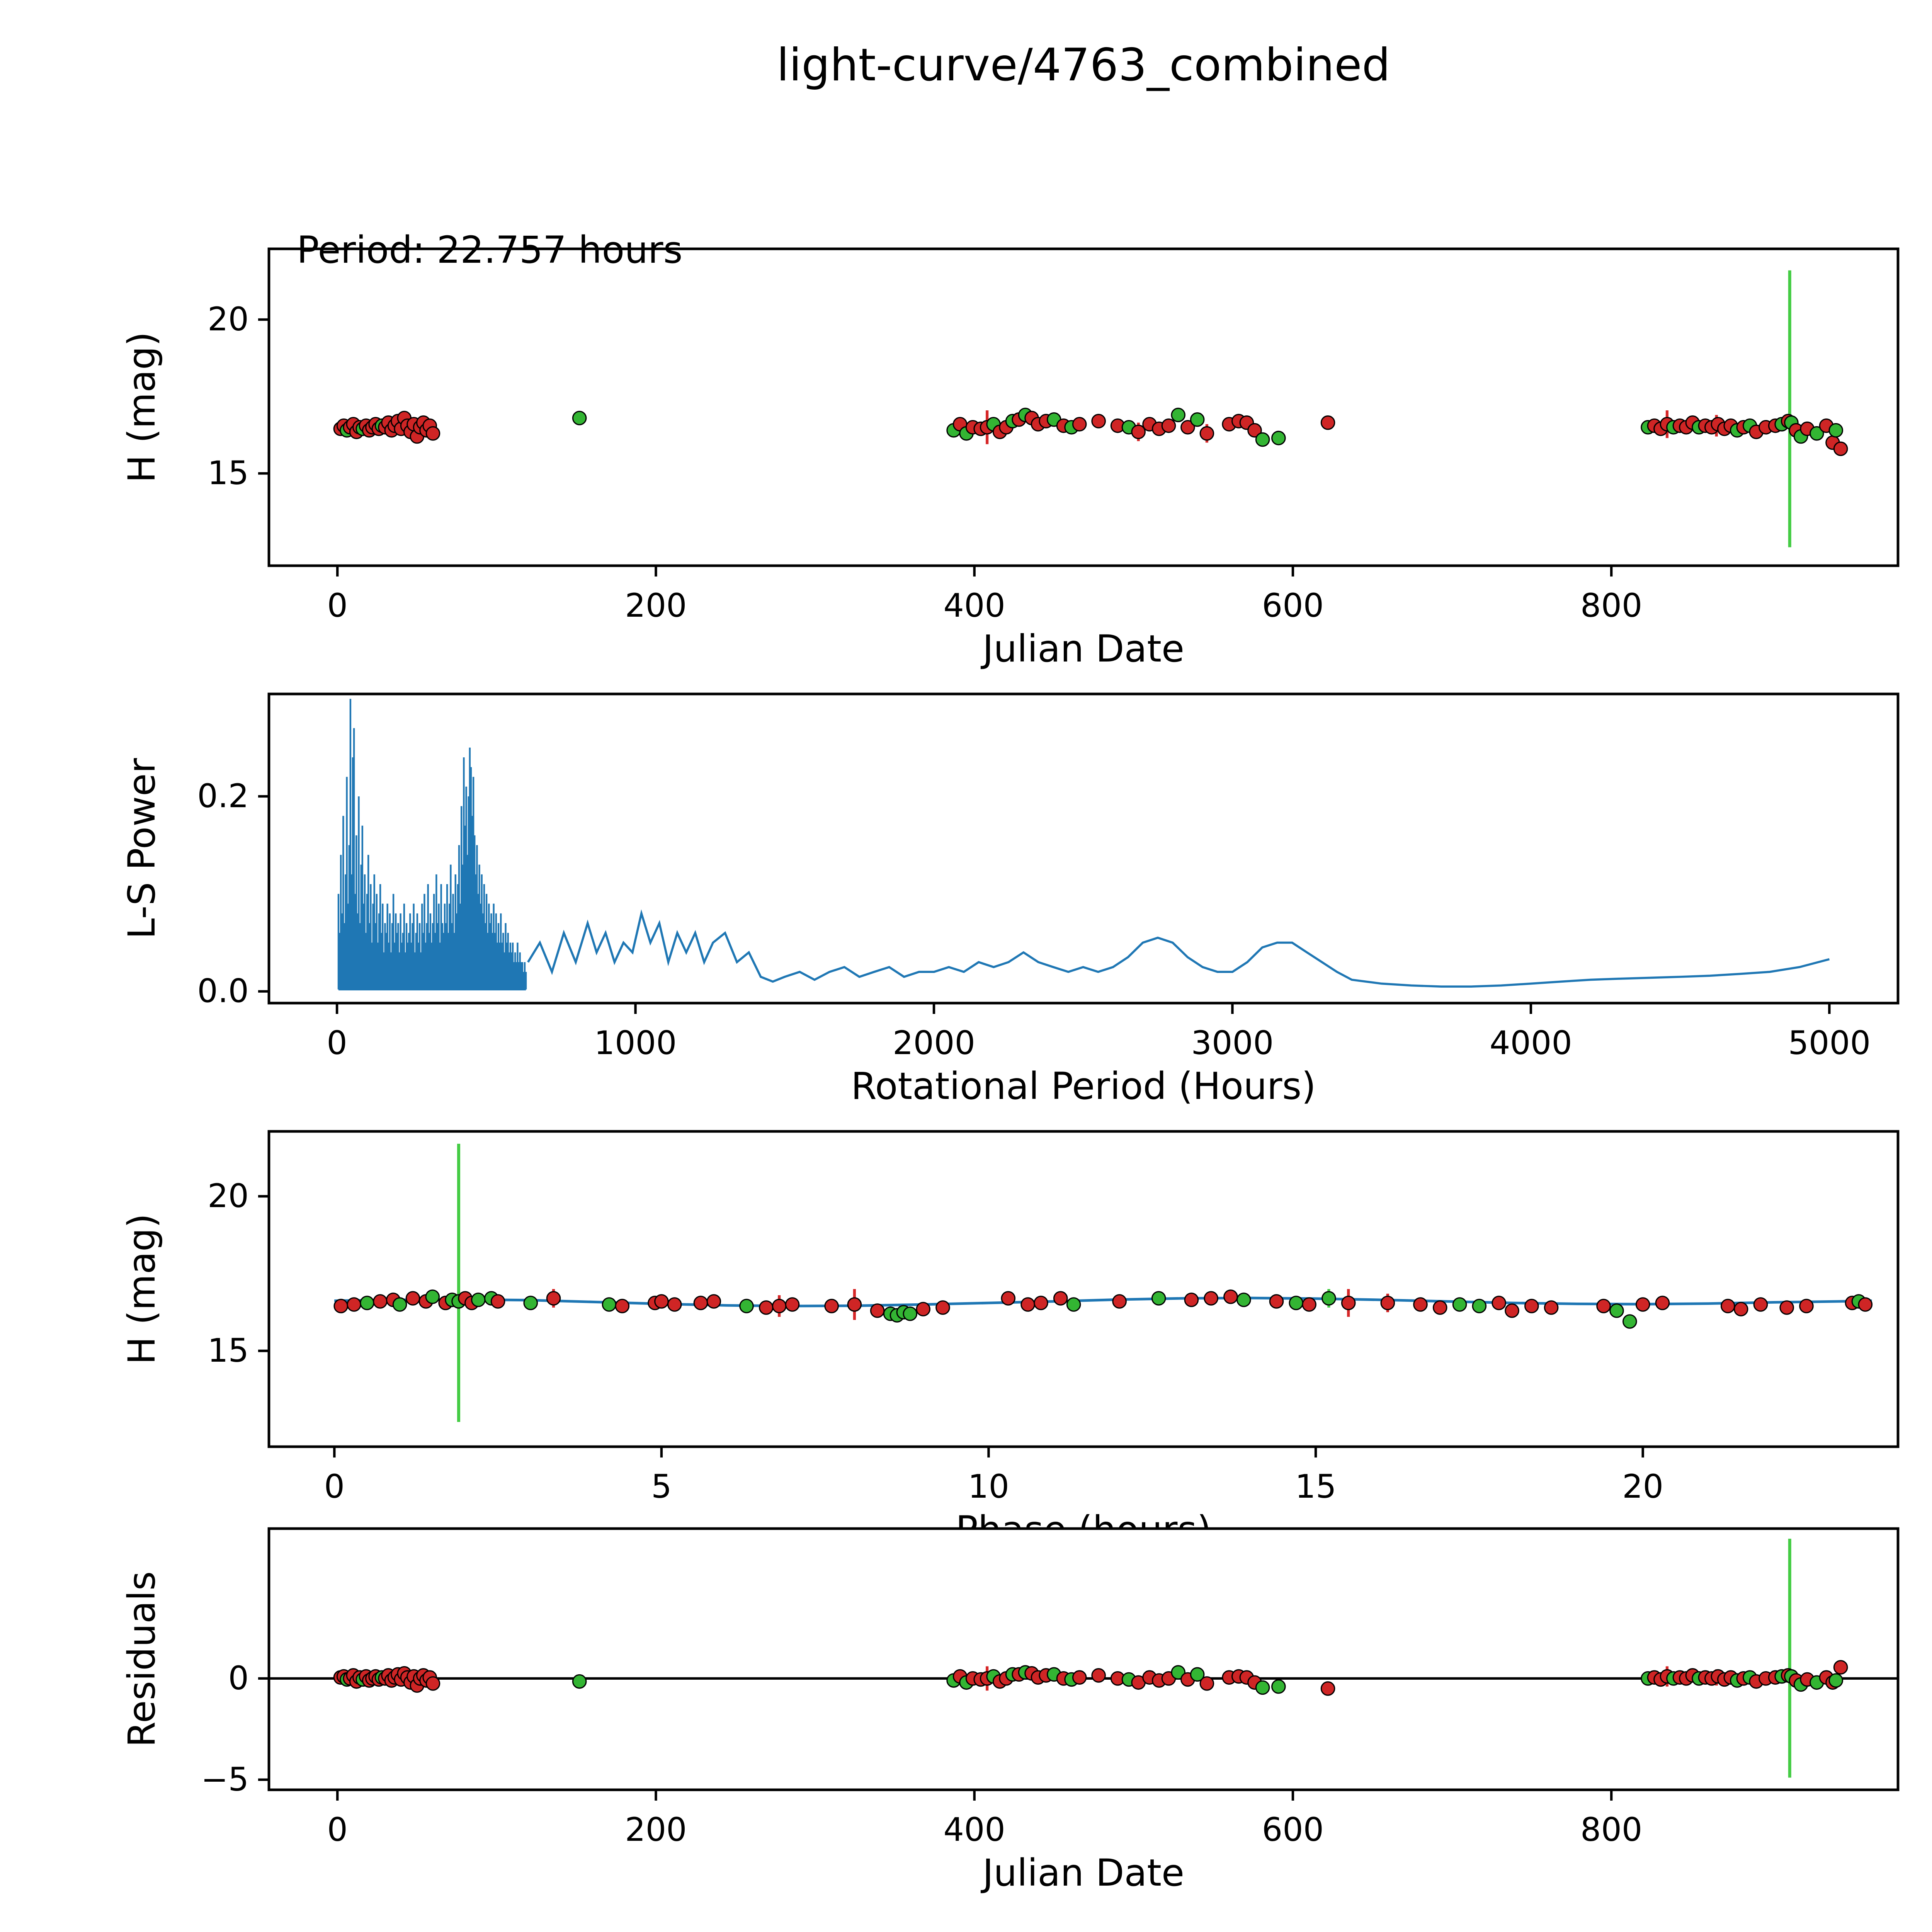 The width and height of the screenshot is (1932, 1932). Describe the element at coordinates (1083, 649) in the screenshot. I see `x-axis-label: Julian Date` at that location.